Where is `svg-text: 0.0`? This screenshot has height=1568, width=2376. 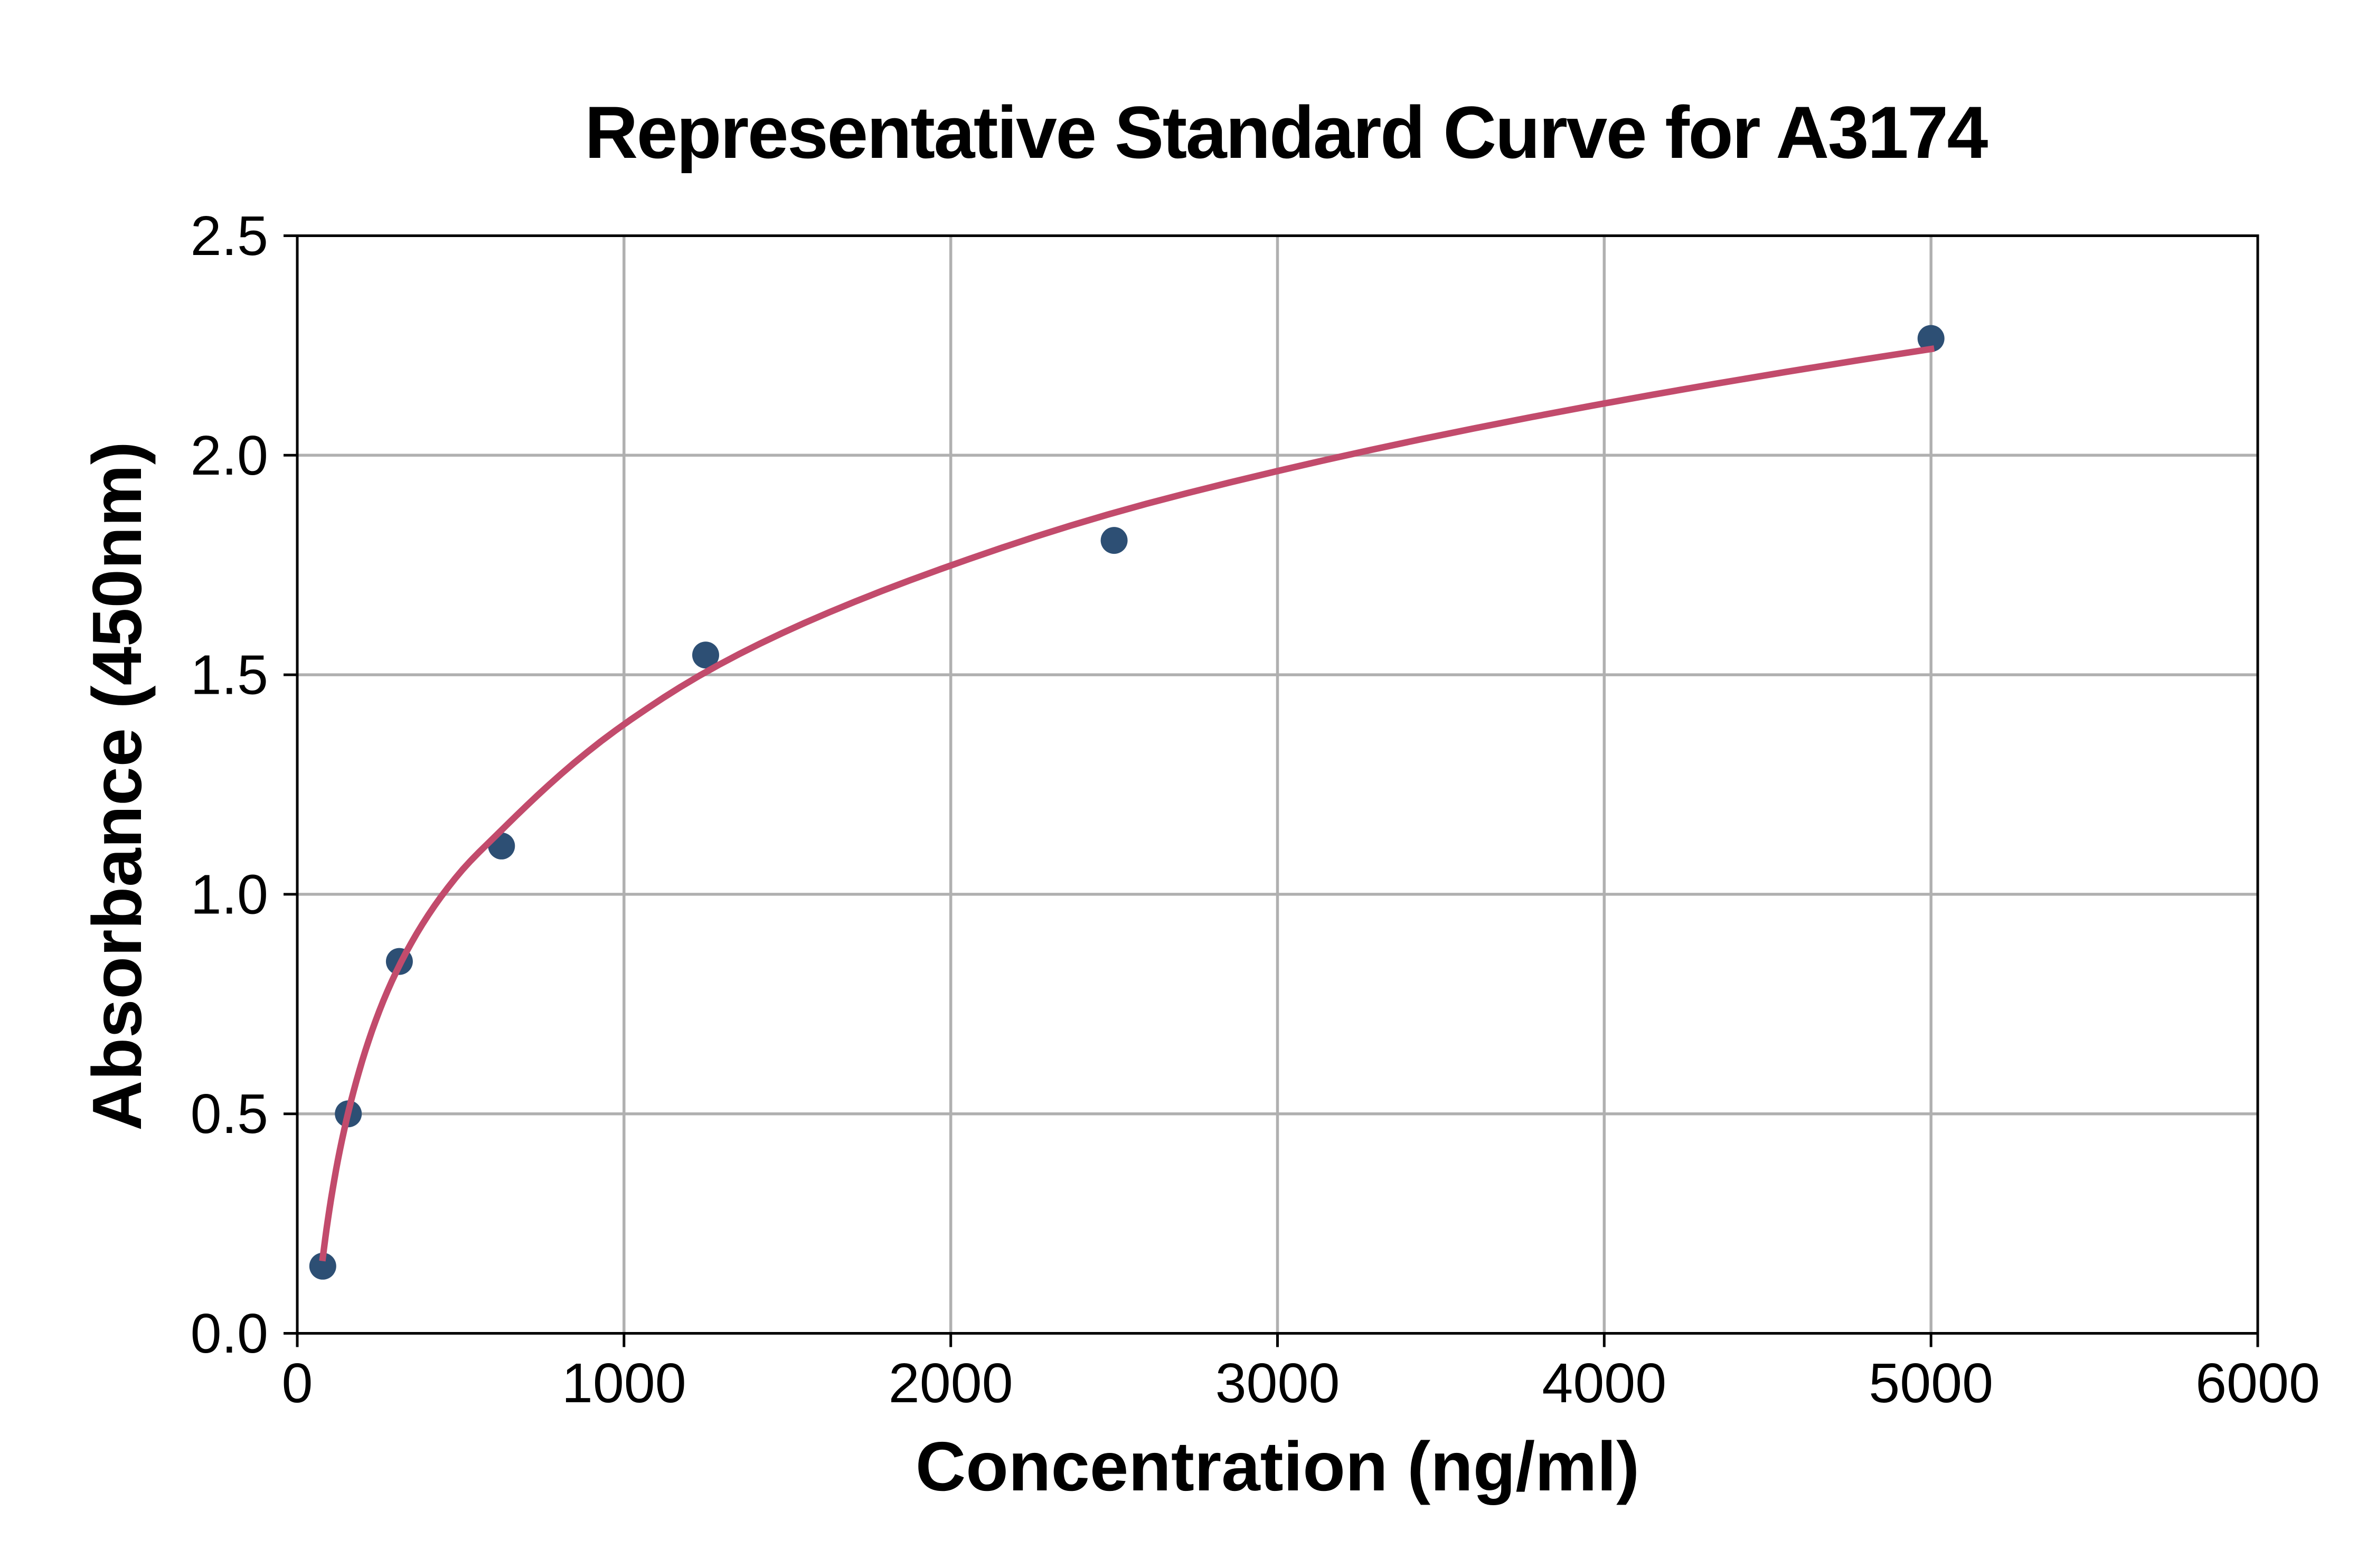 svg-text: 0.0 is located at coordinates (230, 1334).